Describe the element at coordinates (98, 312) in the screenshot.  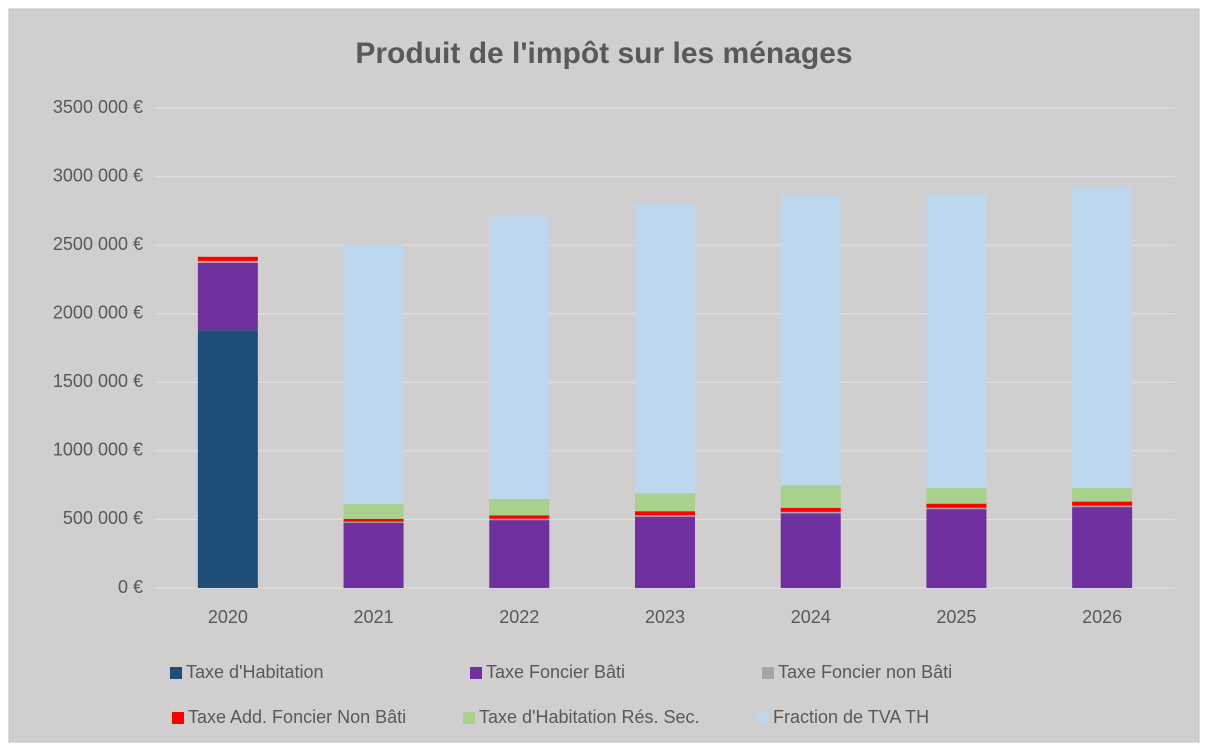
I see `y-tick-label: 2000 000 €` at that location.